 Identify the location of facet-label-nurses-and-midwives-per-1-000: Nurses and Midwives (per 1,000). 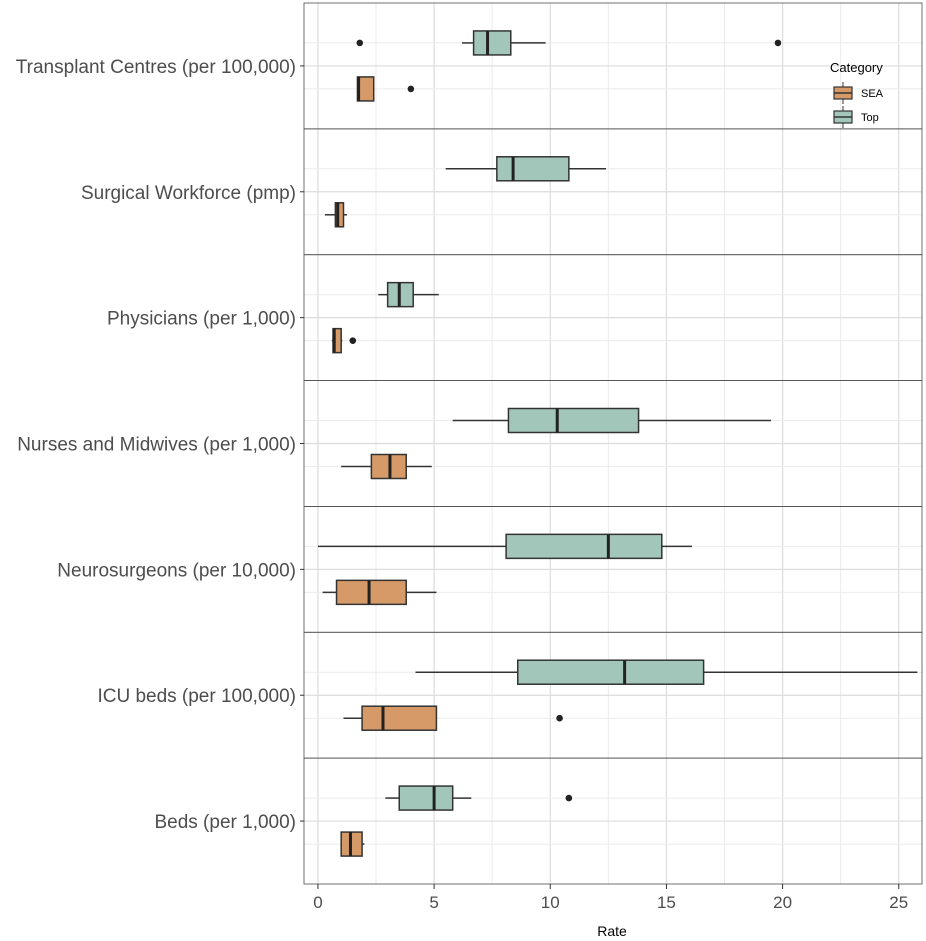
(156, 445).